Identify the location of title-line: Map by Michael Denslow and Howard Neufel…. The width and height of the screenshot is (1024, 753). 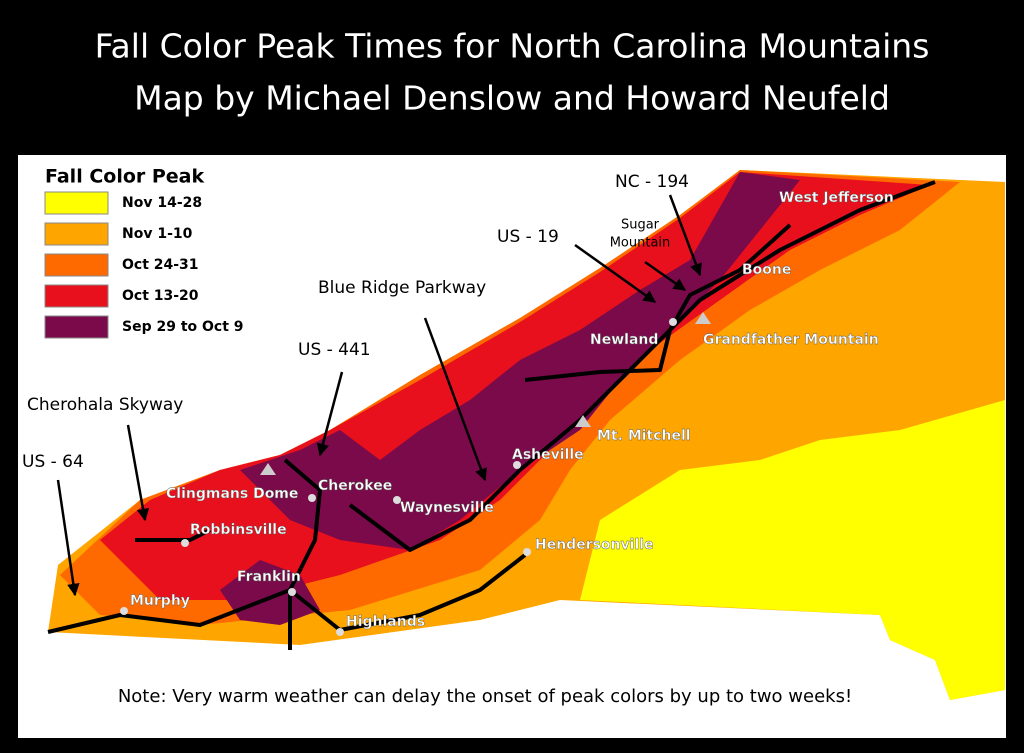
(512, 98).